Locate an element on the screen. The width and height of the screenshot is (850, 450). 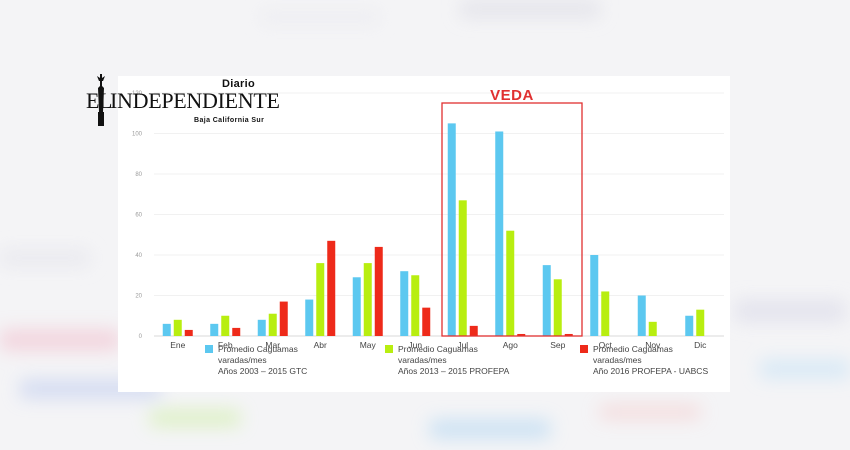
y-tick-label: 80 is located at coordinates (138, 175).